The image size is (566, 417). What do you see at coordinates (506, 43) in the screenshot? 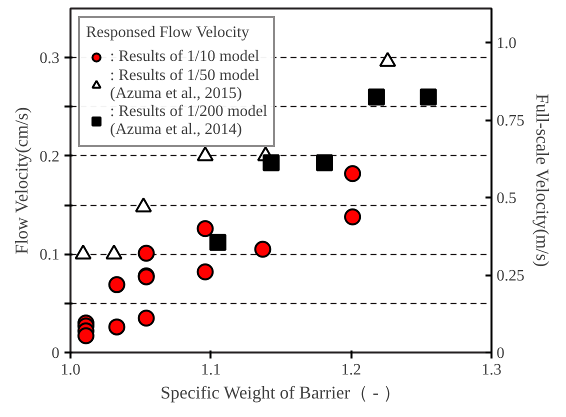
I see `y2-tick-label: 1.0` at bounding box center [506, 43].